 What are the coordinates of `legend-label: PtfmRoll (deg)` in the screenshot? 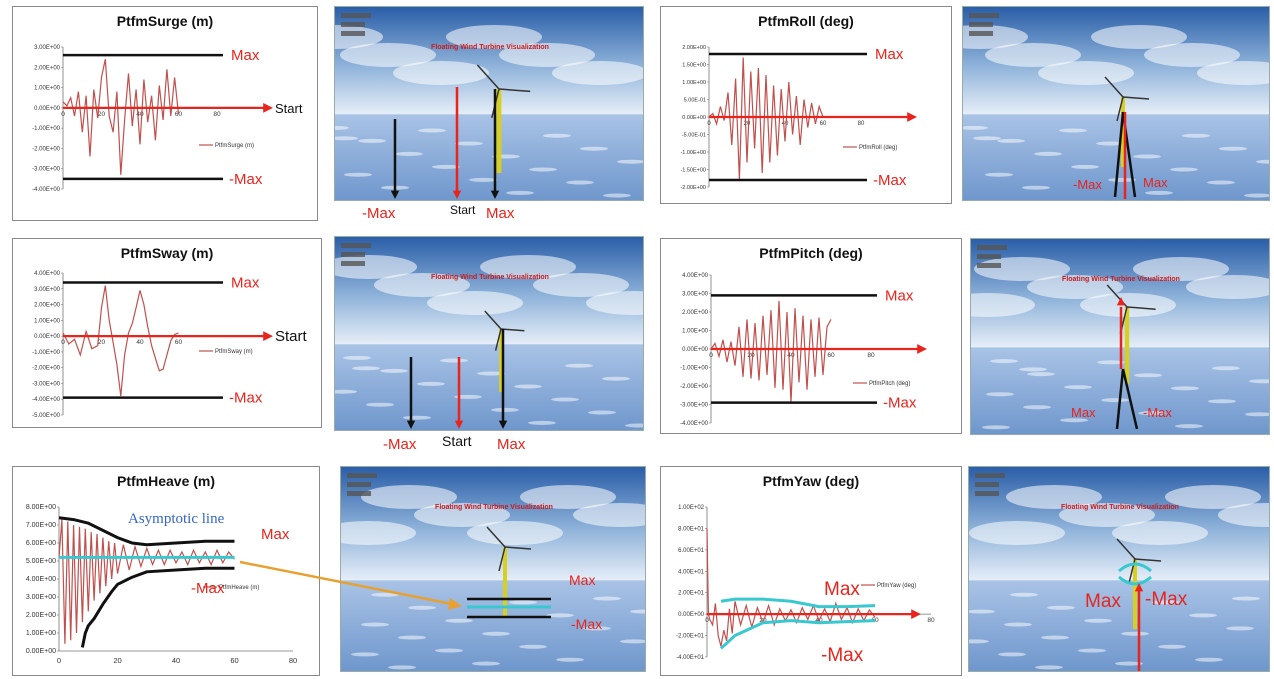 It's located at (878, 148).